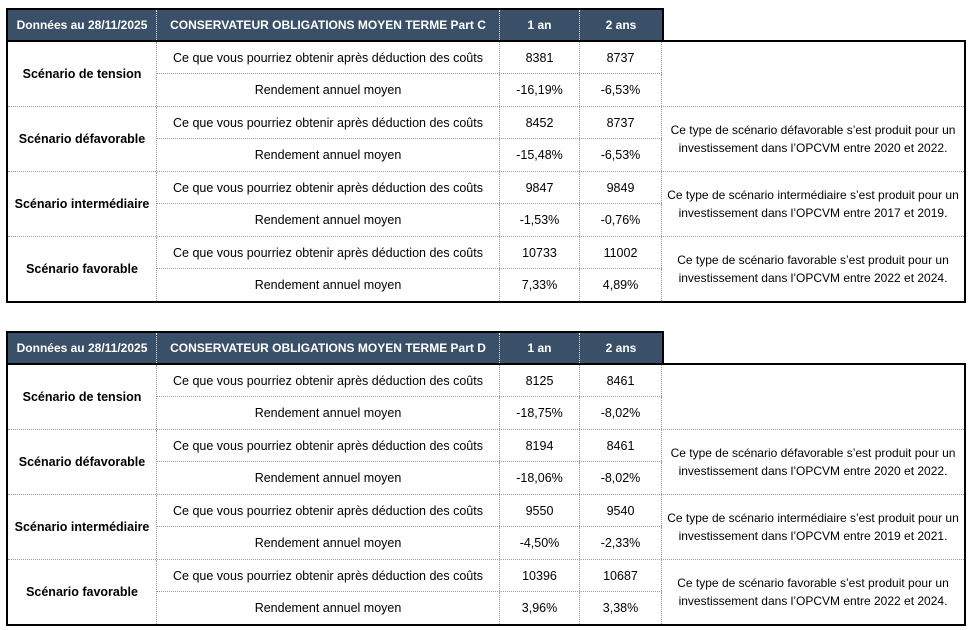 This screenshot has width=974, height=630. What do you see at coordinates (540, 575) in the screenshot?
I see `value-1an: 10396` at bounding box center [540, 575].